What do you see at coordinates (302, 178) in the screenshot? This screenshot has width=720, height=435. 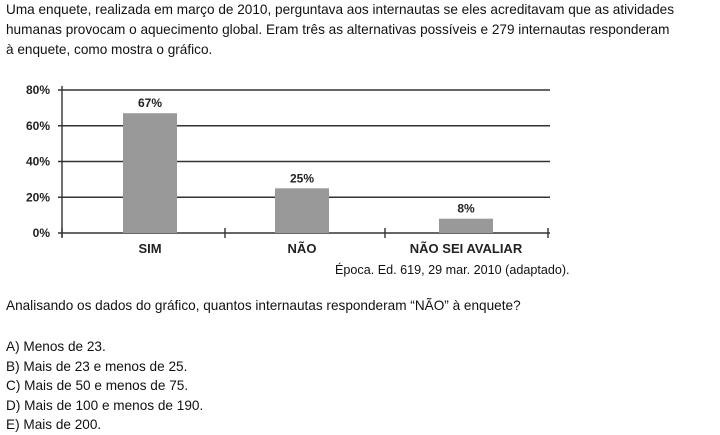 I see `data-label: 25%` at bounding box center [302, 178].